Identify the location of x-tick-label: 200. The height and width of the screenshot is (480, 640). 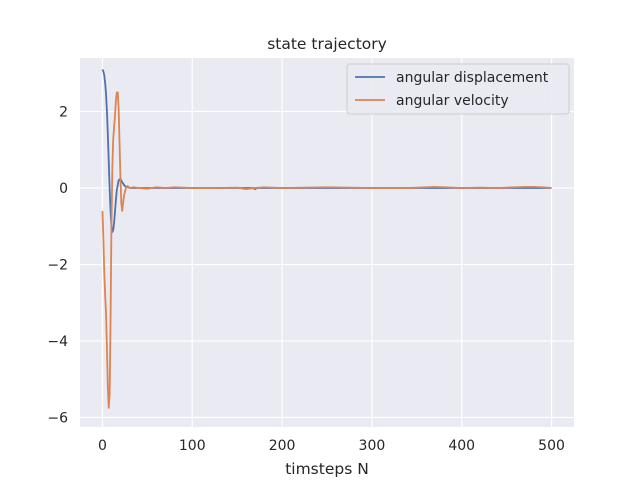
(282, 446).